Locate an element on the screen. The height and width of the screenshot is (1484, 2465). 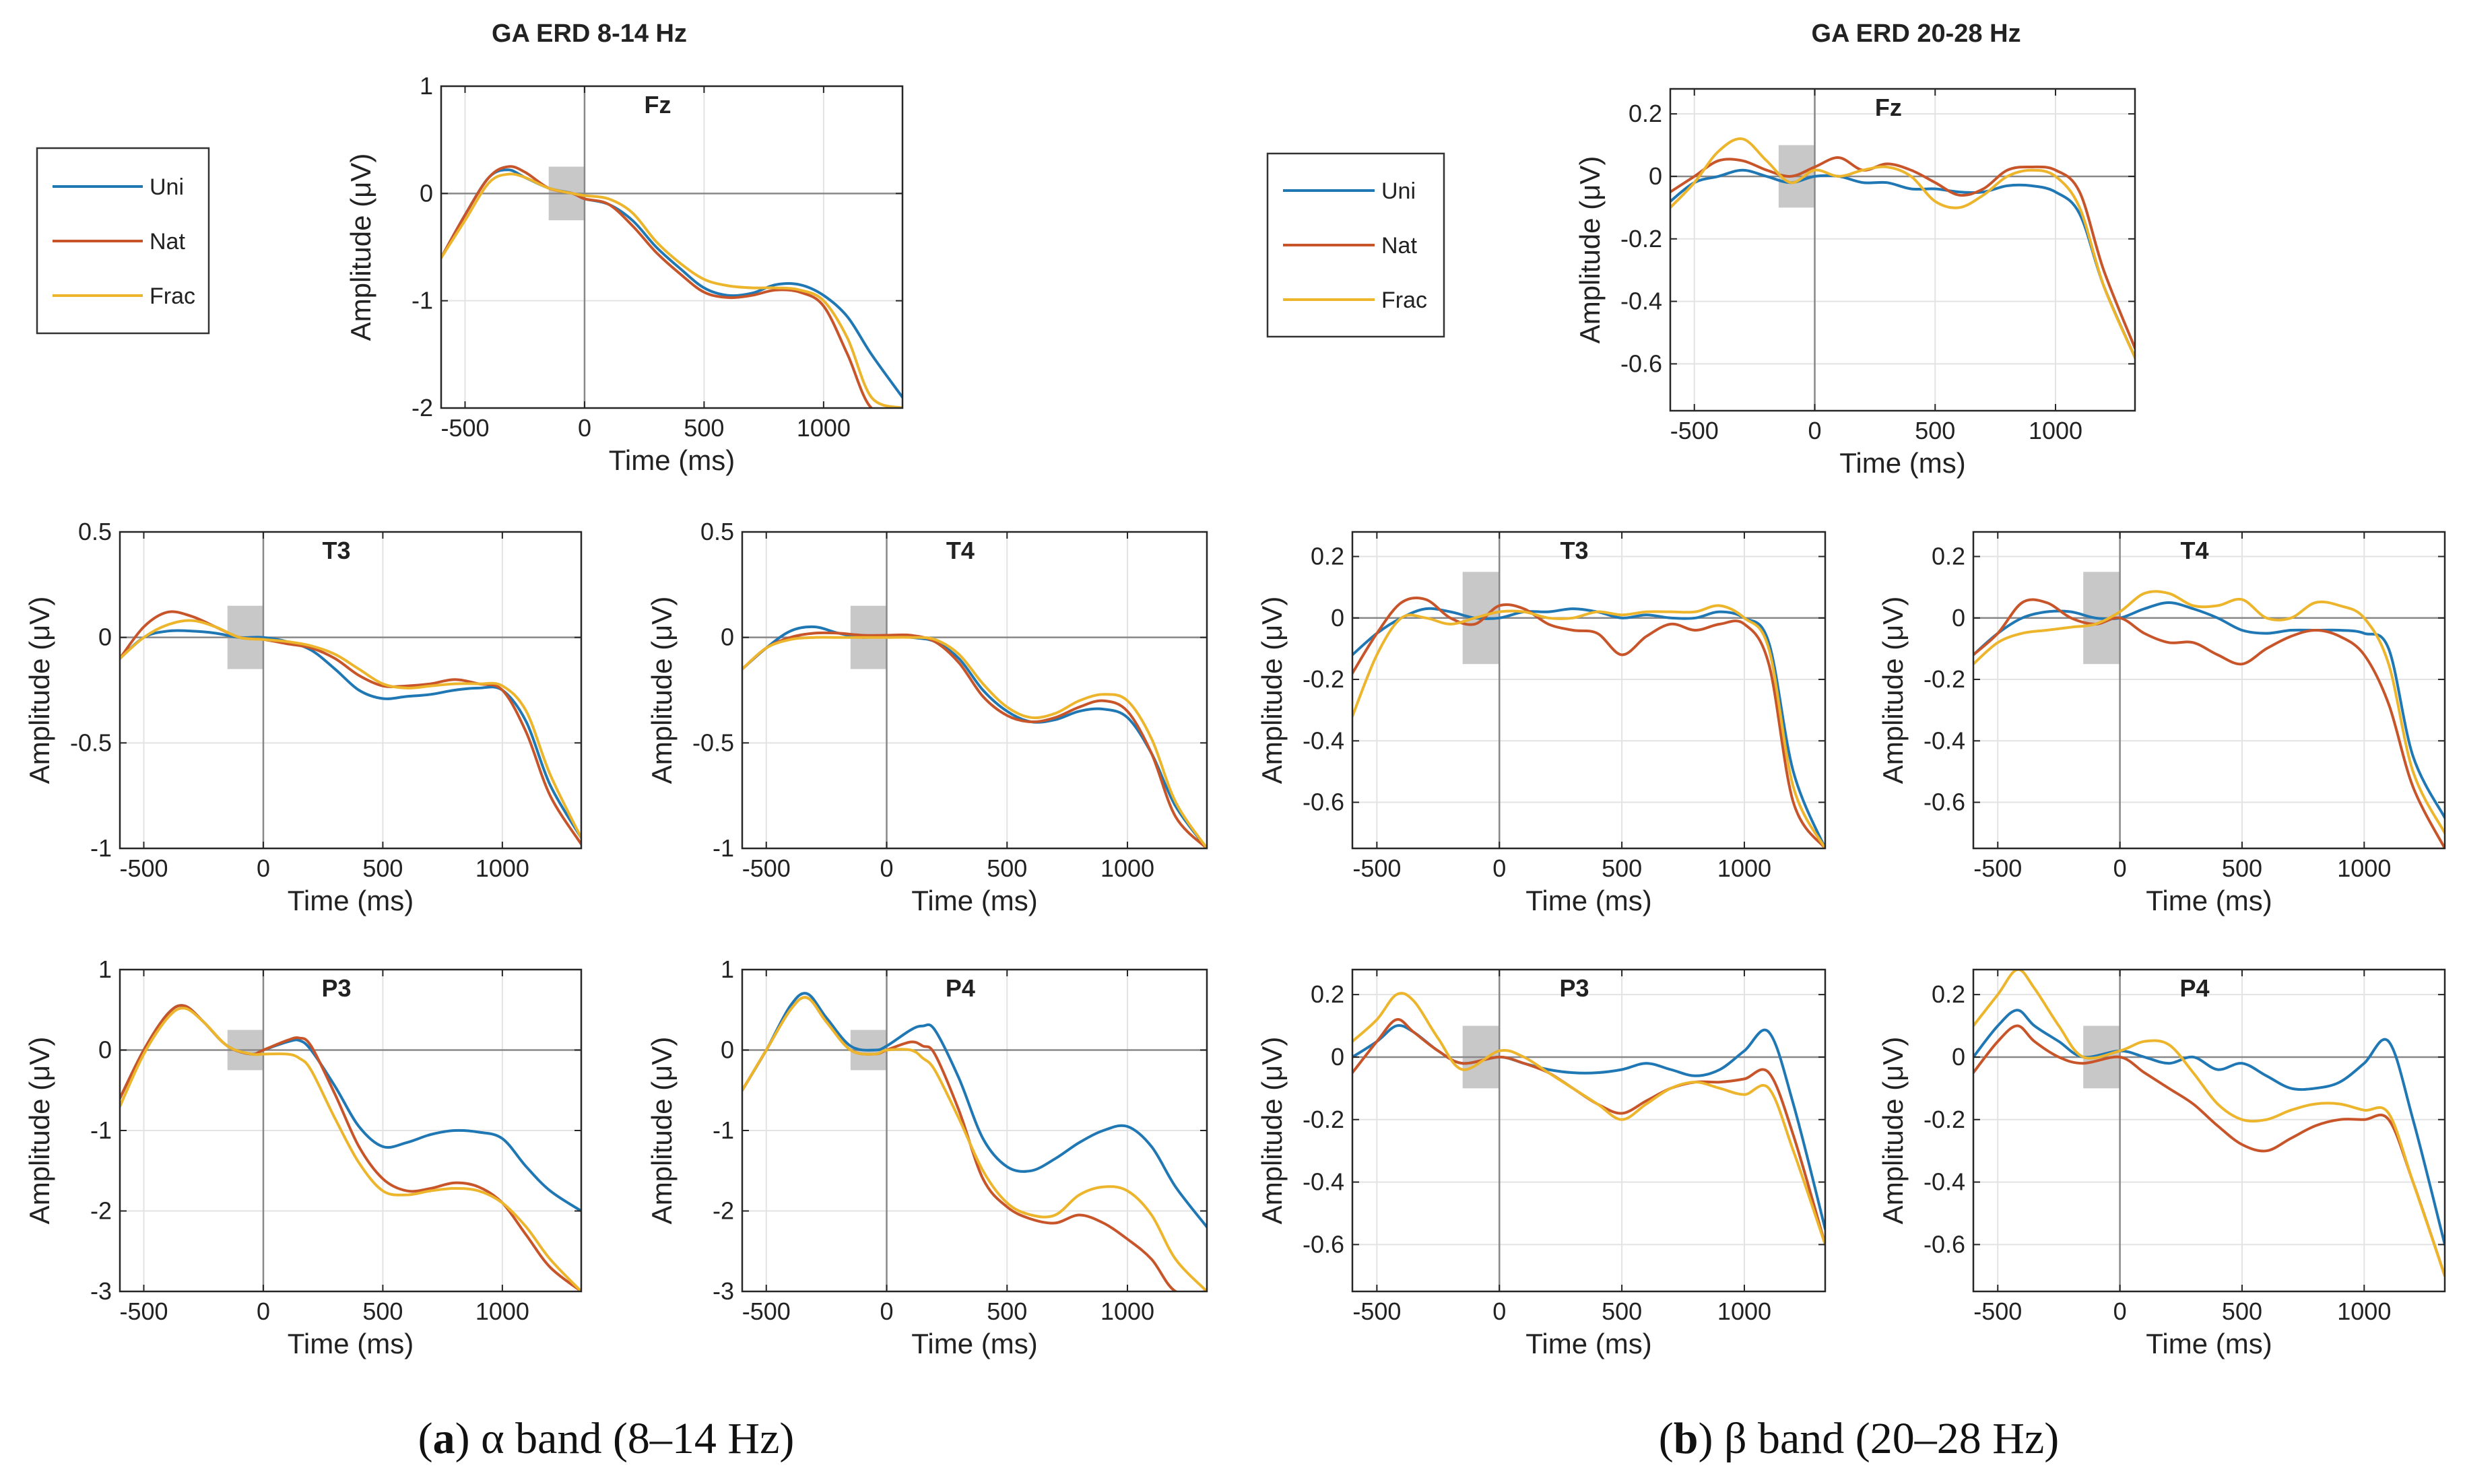
caption-b-text: β band (20–28 Hz) is located at coordinates (1891, 1438).